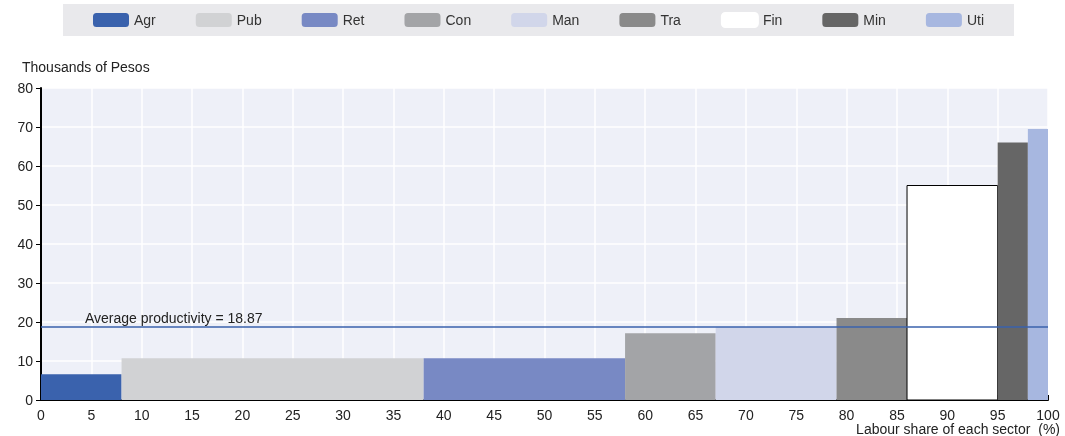  What do you see at coordinates (141, 415) in the screenshot?
I see `x-tick-label: 10` at bounding box center [141, 415].